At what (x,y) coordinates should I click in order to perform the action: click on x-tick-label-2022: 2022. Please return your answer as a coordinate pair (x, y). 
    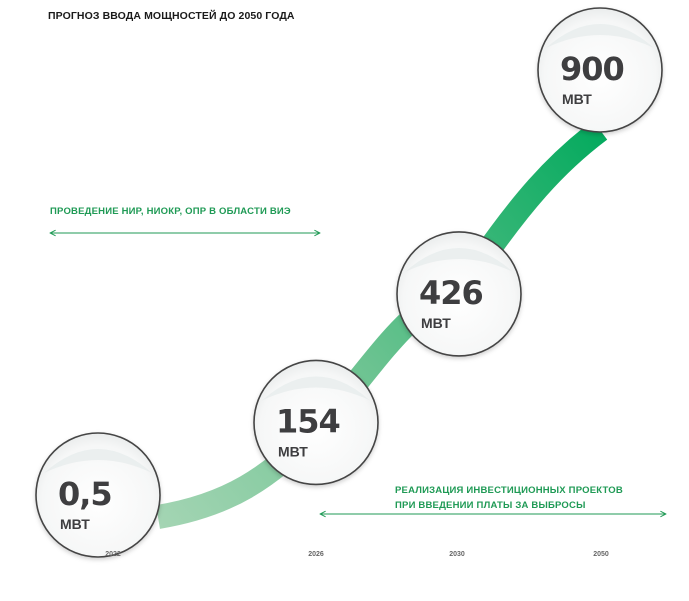
    Looking at the image, I should click on (113, 554).